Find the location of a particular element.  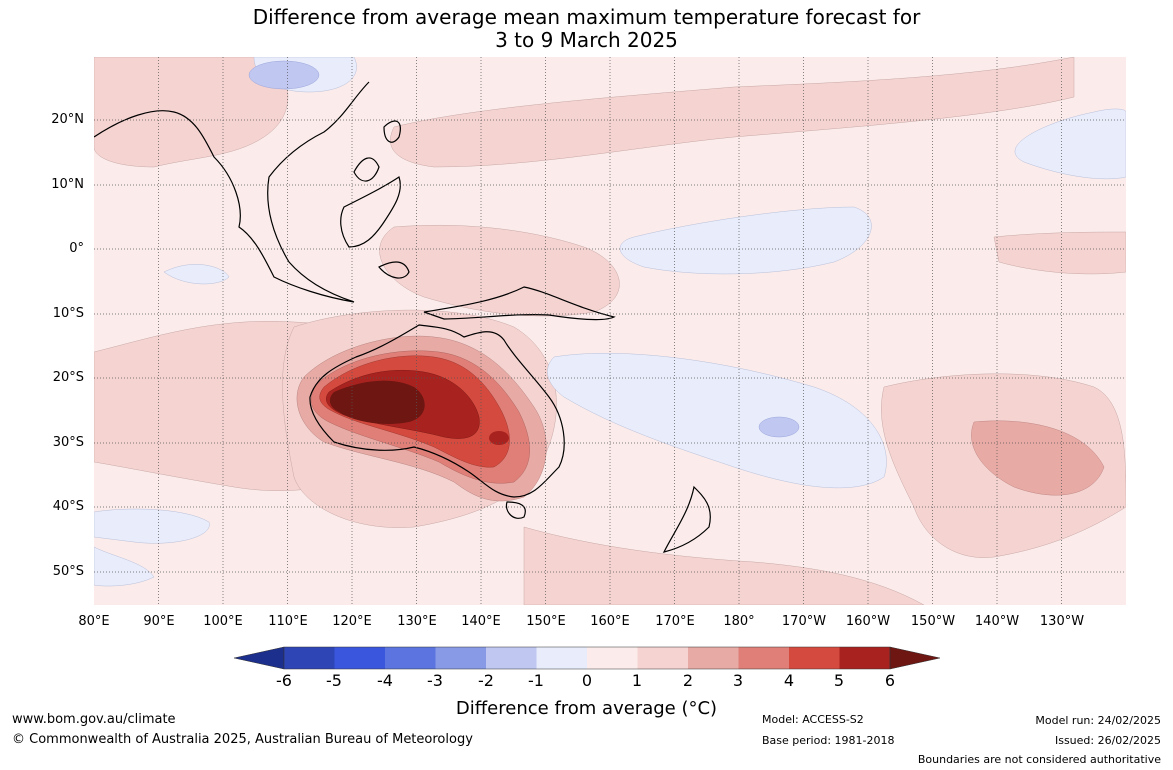

lon-label: 100°E is located at coordinates (223, 621).